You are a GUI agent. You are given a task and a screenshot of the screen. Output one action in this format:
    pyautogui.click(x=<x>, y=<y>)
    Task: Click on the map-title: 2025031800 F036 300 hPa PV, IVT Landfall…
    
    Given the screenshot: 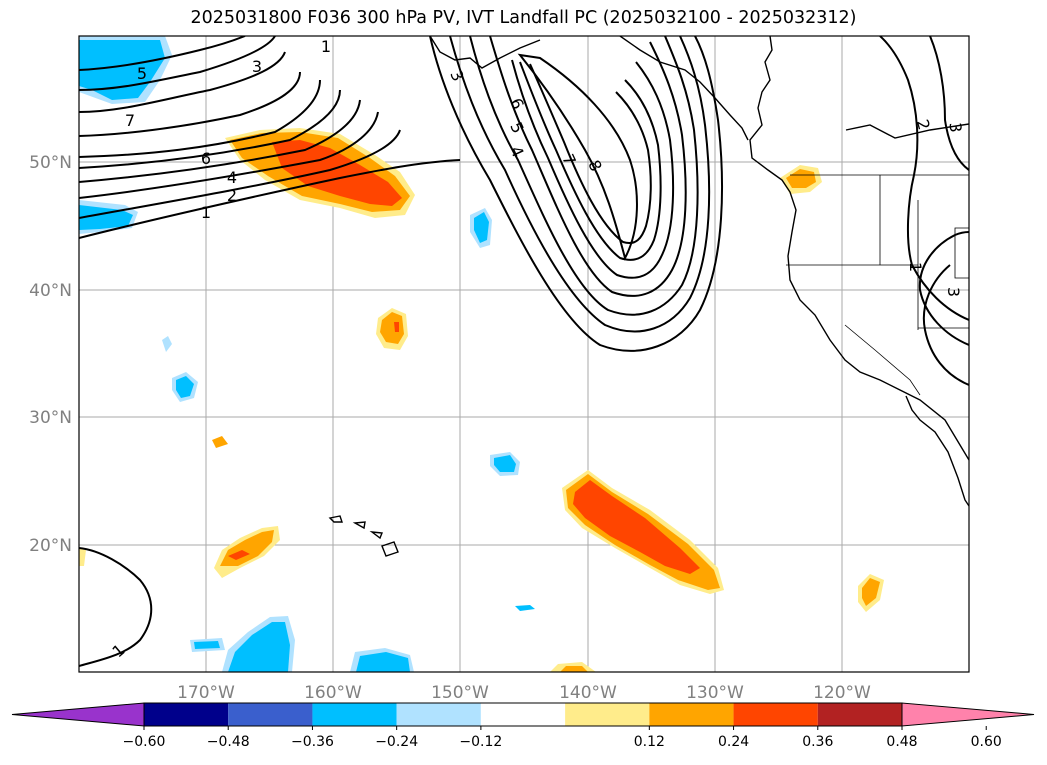 What is the action you would take?
    pyautogui.click(x=523, y=18)
    